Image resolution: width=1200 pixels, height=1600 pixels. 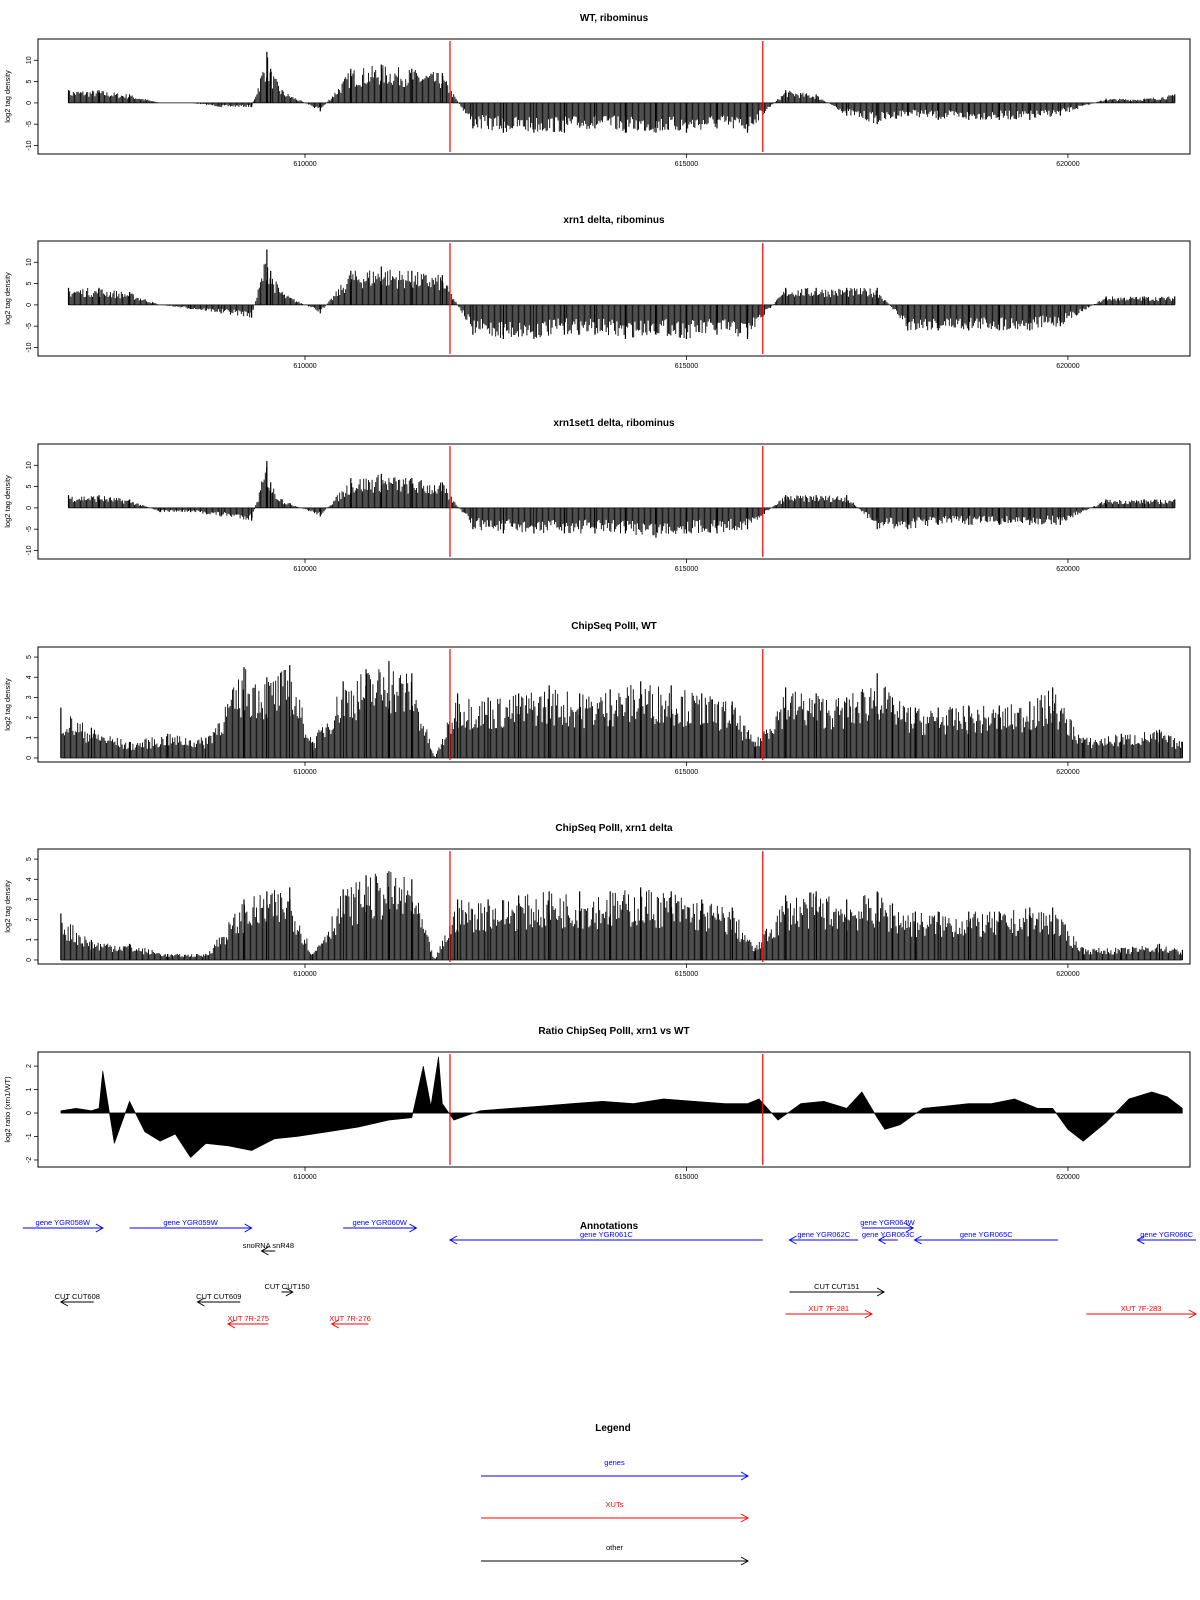 I want to click on legend-label: genes, so click(x=614, y=1462).